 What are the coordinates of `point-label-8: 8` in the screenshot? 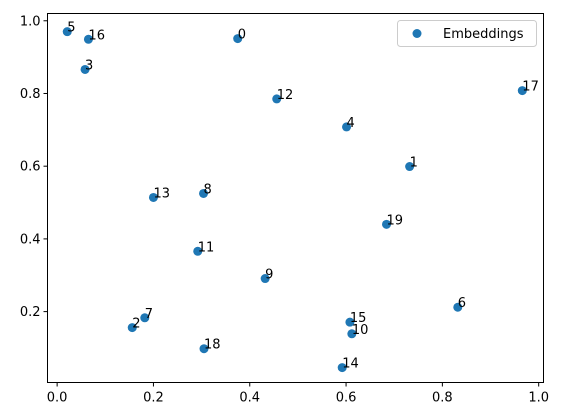 It's located at (208, 189).